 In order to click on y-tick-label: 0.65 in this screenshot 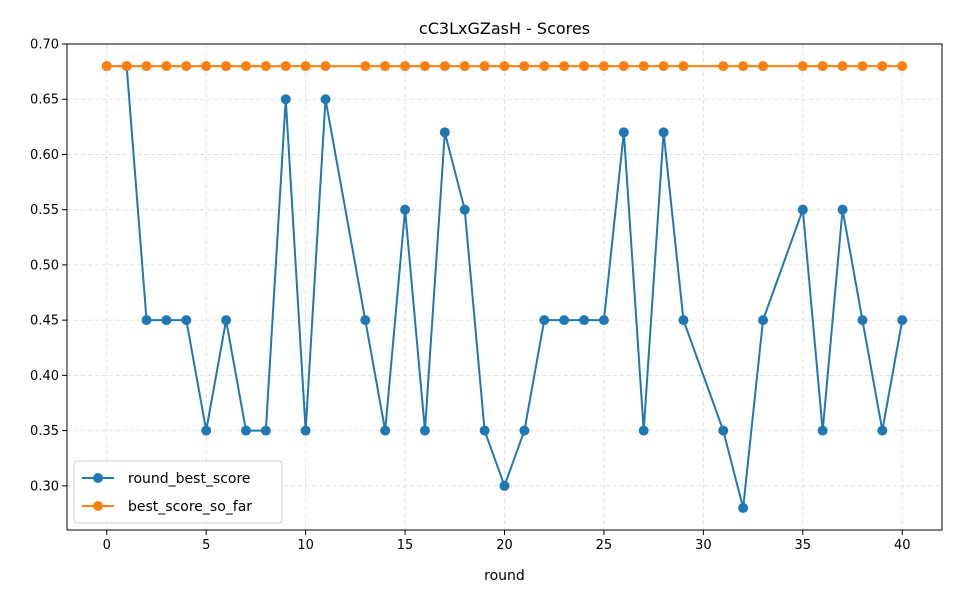, I will do `click(44, 100)`.